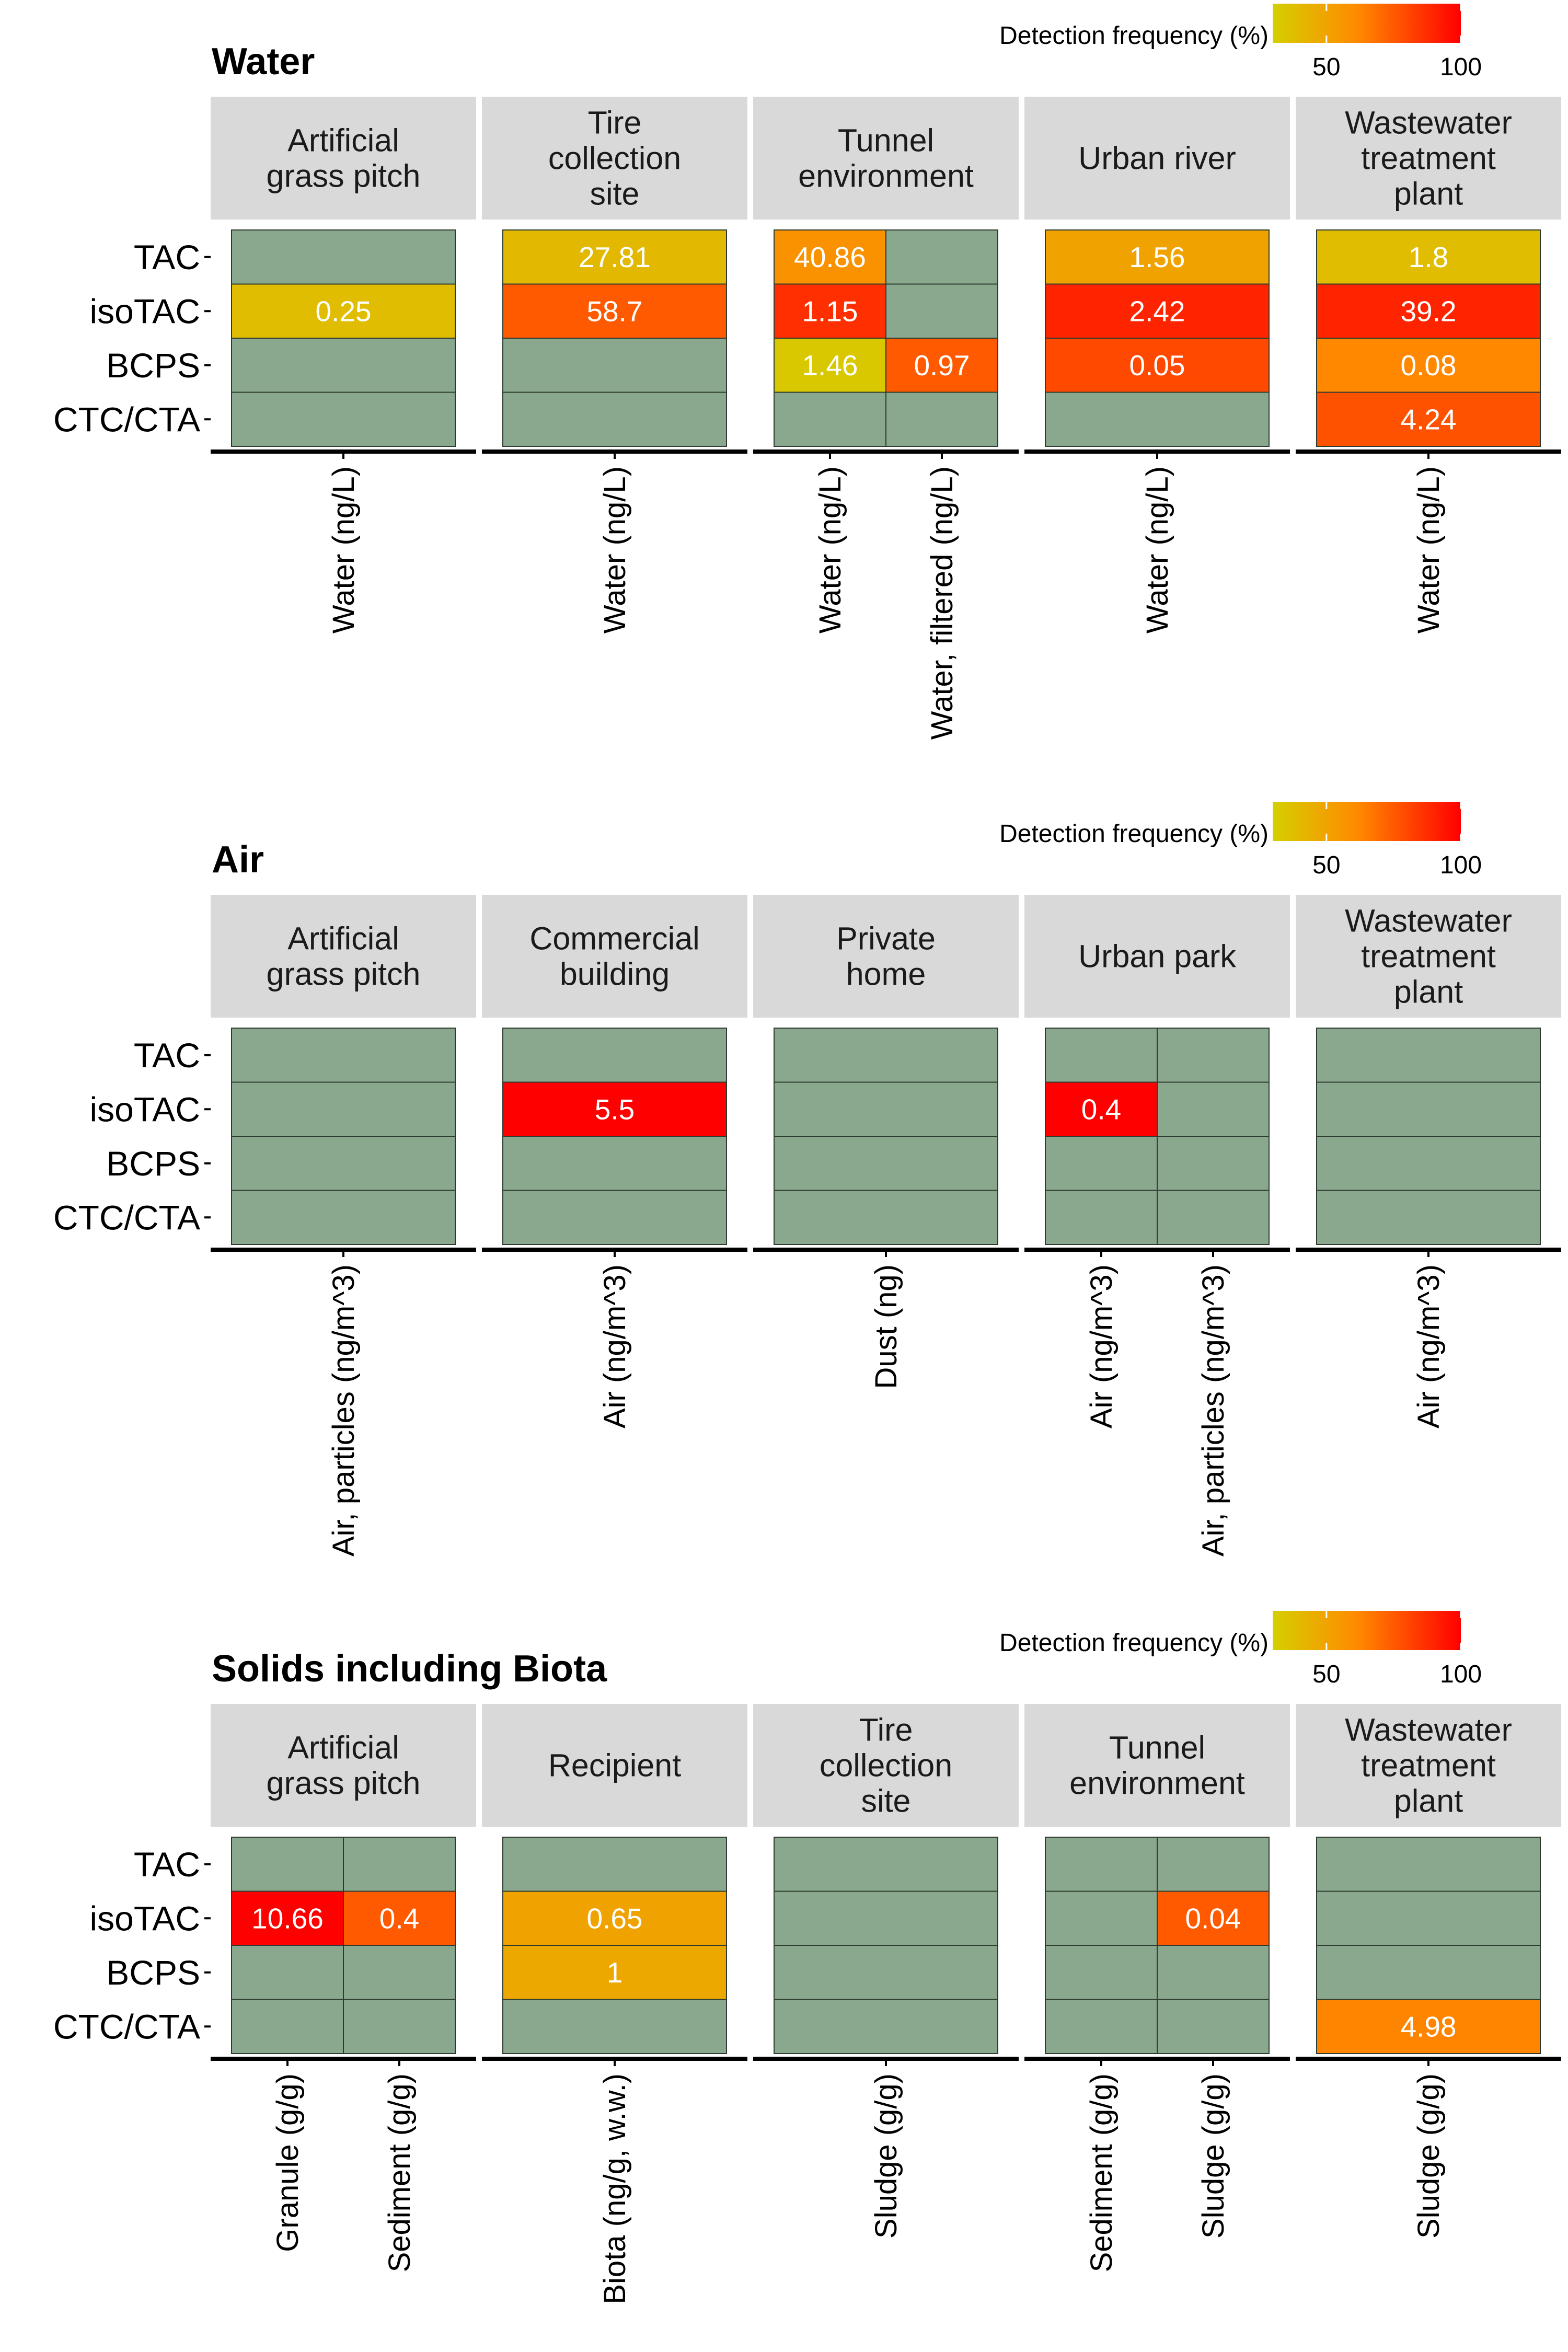  What do you see at coordinates (1157, 1748) in the screenshot?
I see `facet-strip-label: Tunnel` at bounding box center [1157, 1748].